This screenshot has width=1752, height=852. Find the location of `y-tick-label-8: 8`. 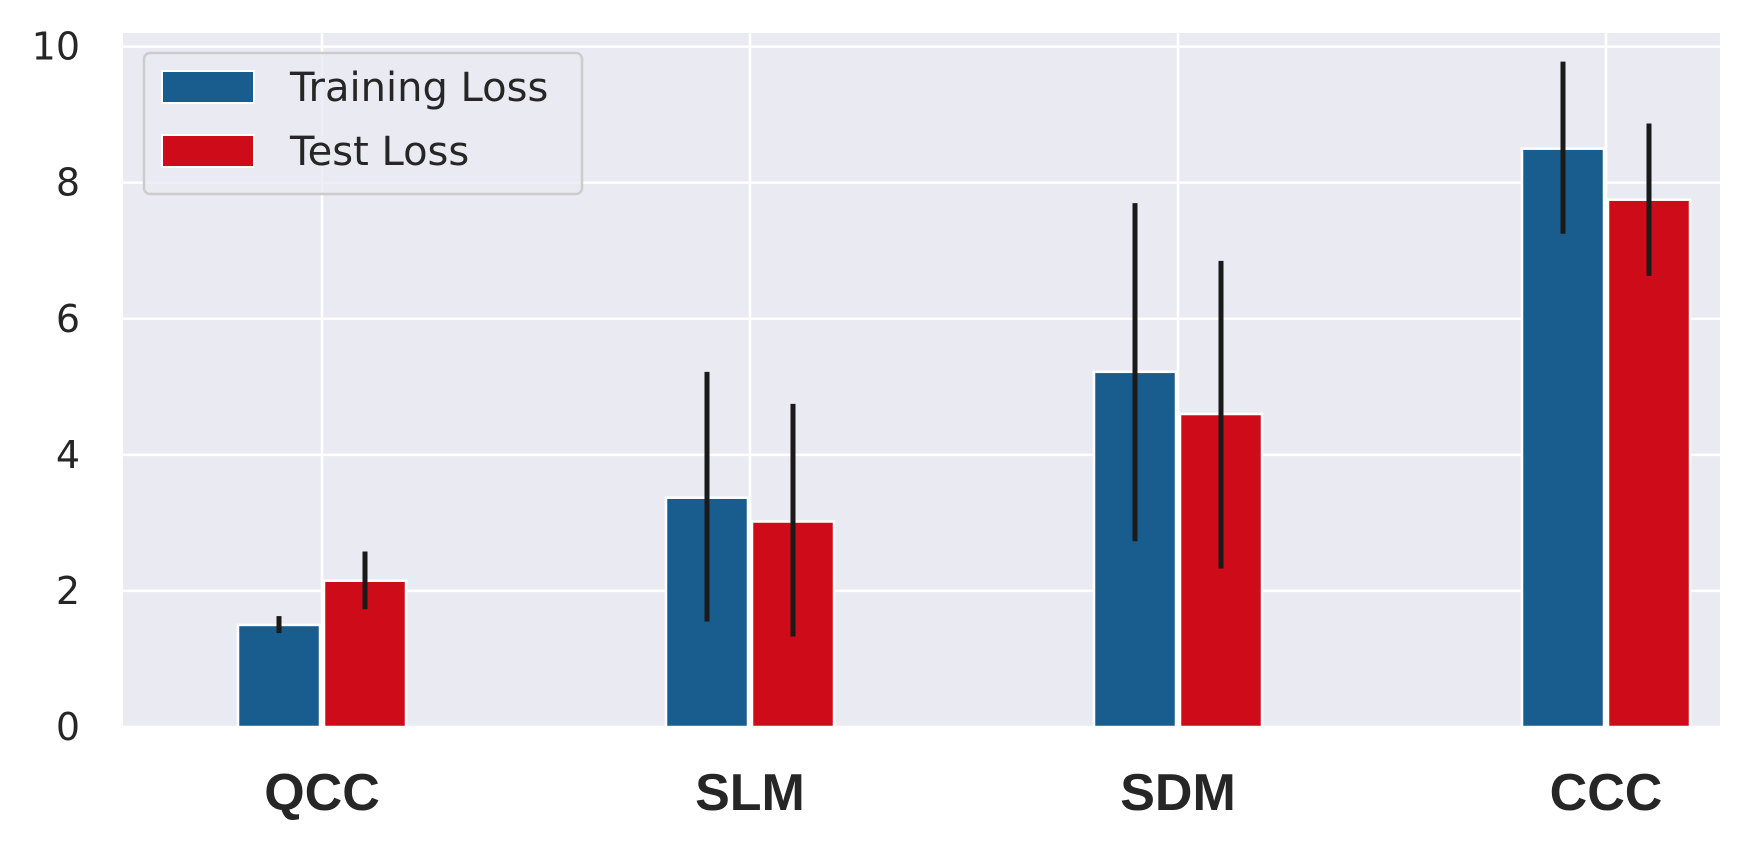

y-tick-label-8: 8 is located at coordinates (68, 183).